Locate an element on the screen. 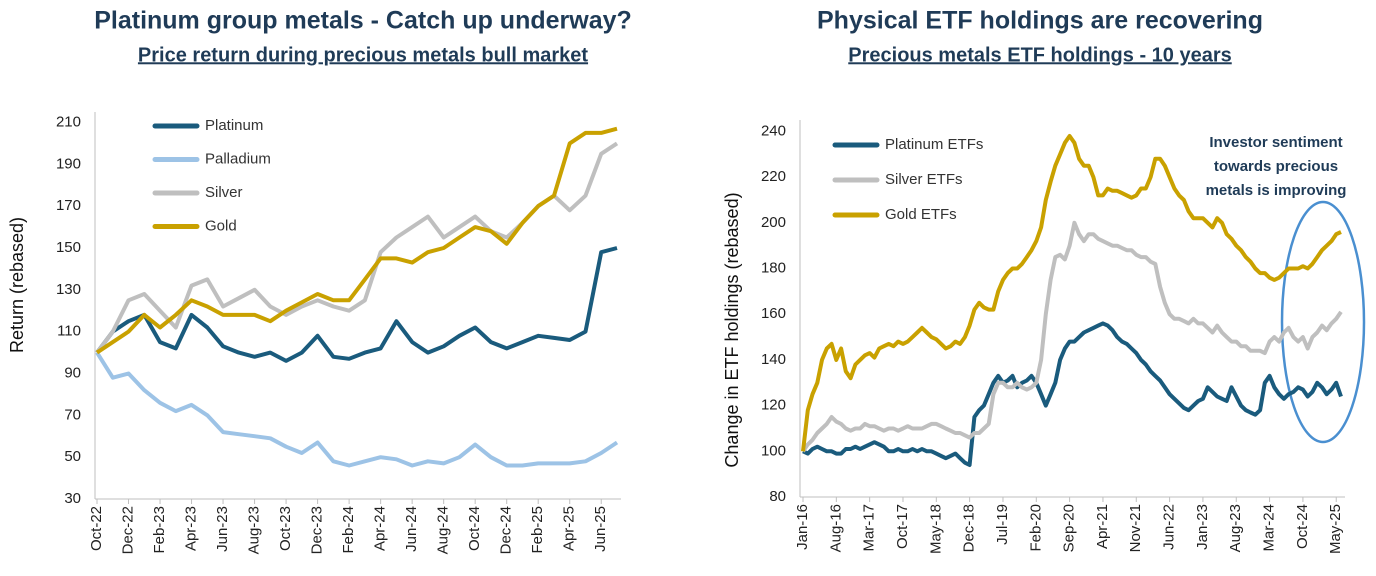 The width and height of the screenshot is (1376, 576). y-tick-label: 170 is located at coordinates (68, 205).